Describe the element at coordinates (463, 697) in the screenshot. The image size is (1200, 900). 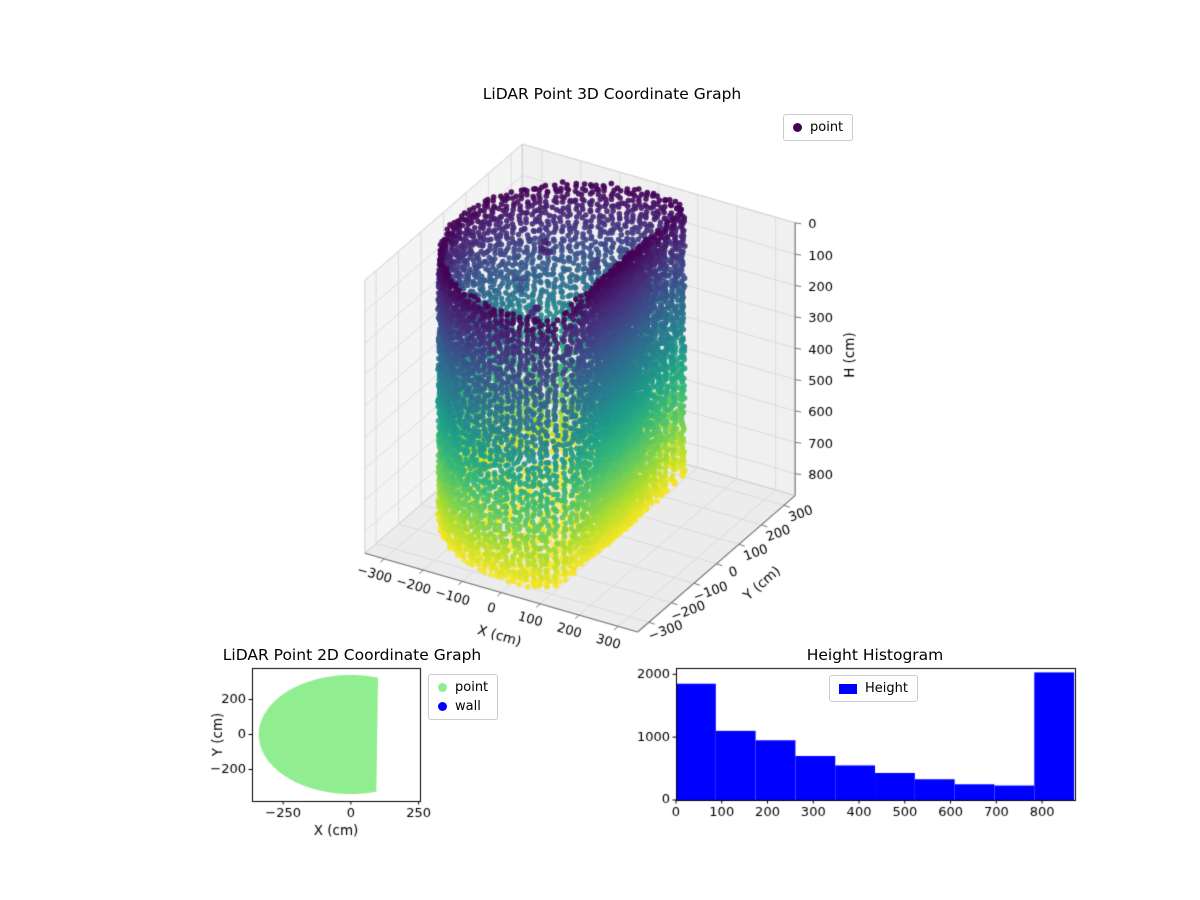
I see `plot2d-legend: point wall` at that location.